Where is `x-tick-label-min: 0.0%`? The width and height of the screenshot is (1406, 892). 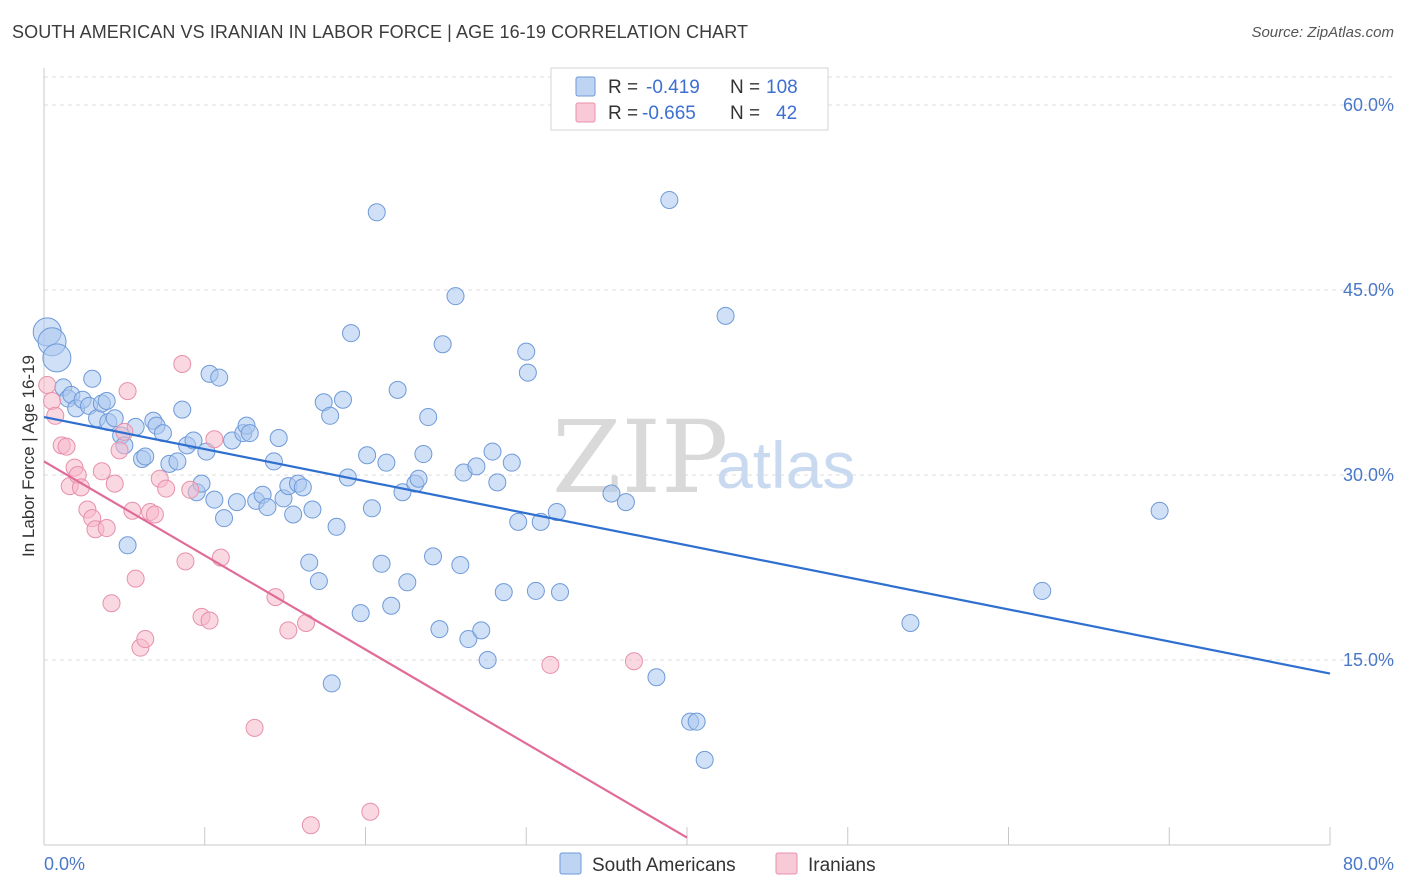 x-tick-label-min: 0.0% is located at coordinates (64, 864).